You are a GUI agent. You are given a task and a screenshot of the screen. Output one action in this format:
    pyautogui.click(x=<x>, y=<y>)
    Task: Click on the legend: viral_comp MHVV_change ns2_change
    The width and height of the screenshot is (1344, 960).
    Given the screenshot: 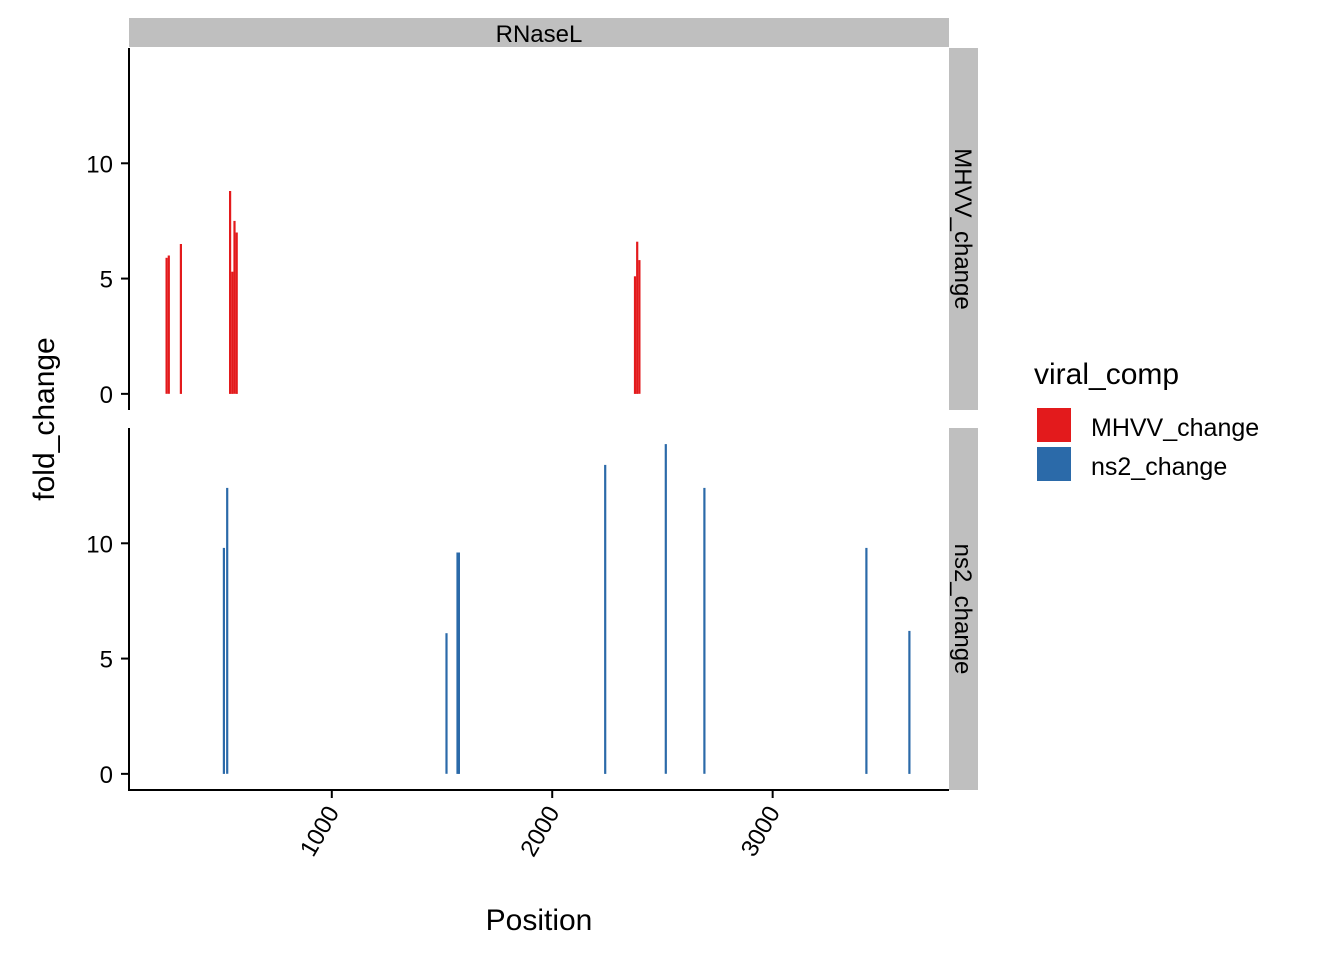 What is the action you would take?
    pyautogui.click(x=1146, y=419)
    